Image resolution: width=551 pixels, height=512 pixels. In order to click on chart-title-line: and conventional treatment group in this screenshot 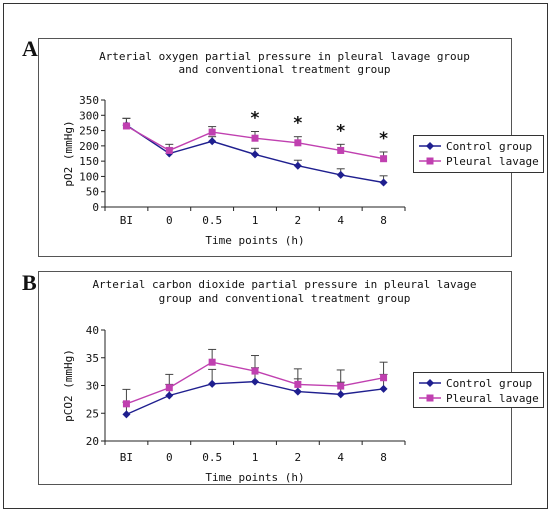, I will do `click(285, 69)`.